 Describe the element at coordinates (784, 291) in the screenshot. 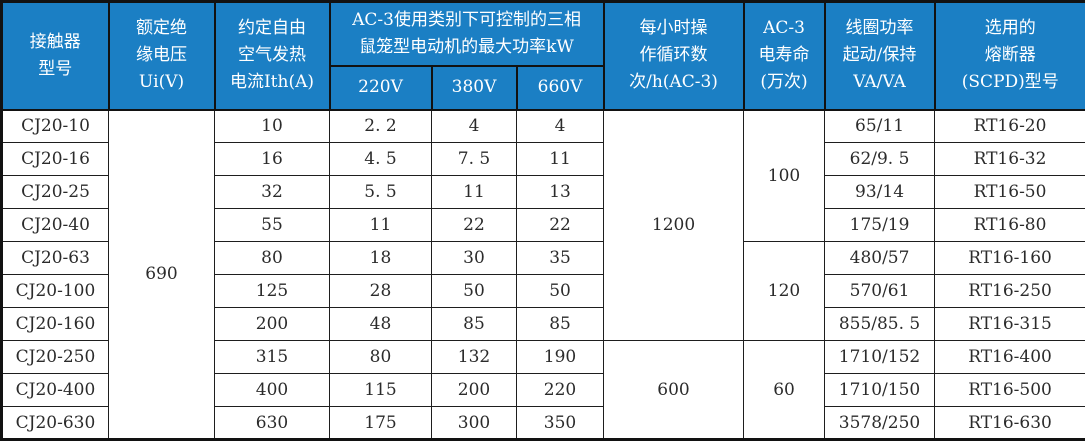

I see `life-cell: 120` at that location.